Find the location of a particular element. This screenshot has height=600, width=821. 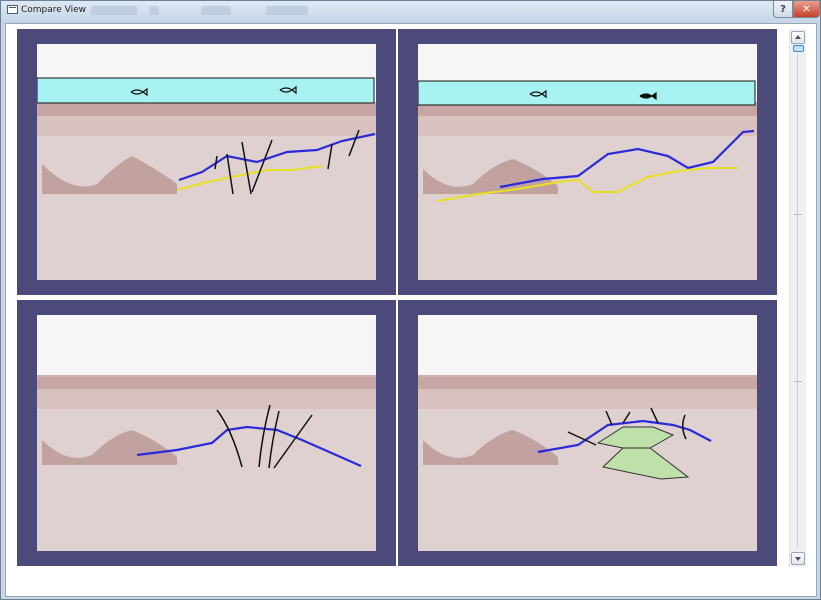

title-bar: Compare View ? ✕ is located at coordinates (410, 11).